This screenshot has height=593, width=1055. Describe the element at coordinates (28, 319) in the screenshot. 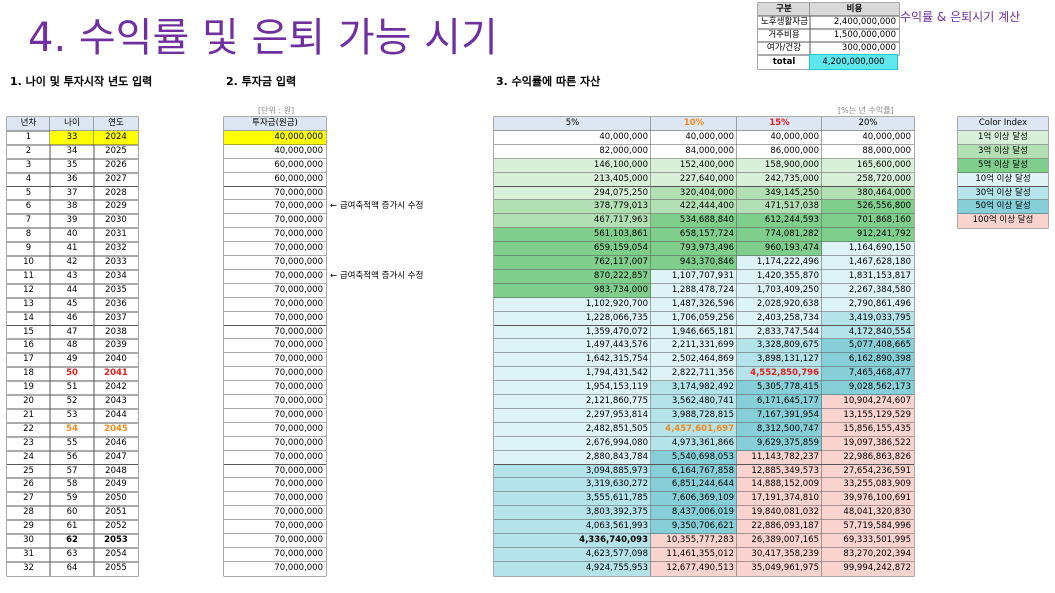

I see `age-cell: 14` at that location.